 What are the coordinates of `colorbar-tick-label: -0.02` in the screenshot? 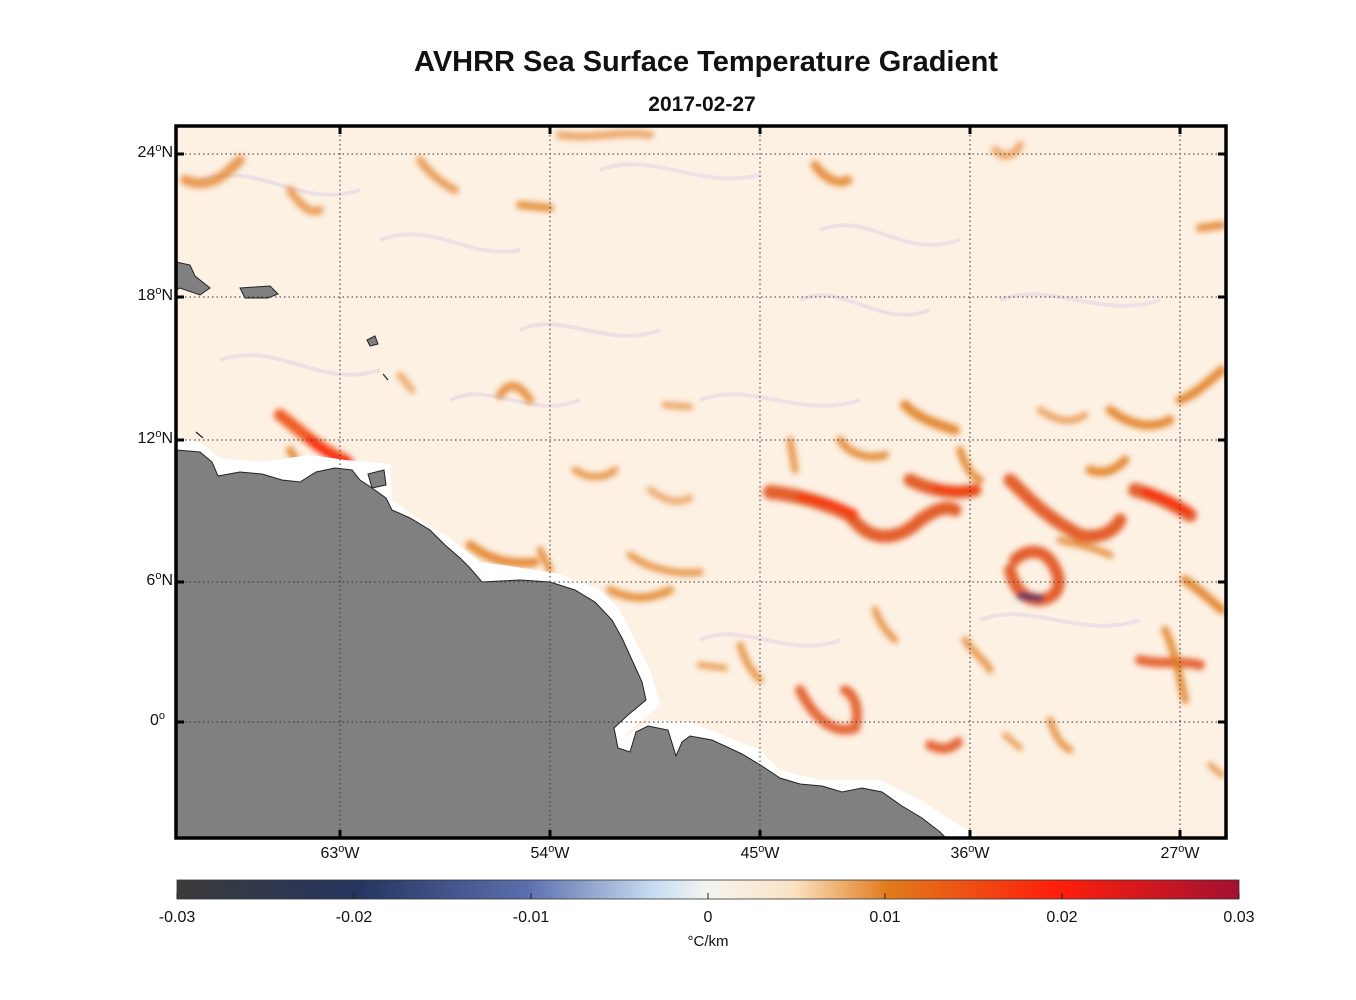 It's located at (354, 917).